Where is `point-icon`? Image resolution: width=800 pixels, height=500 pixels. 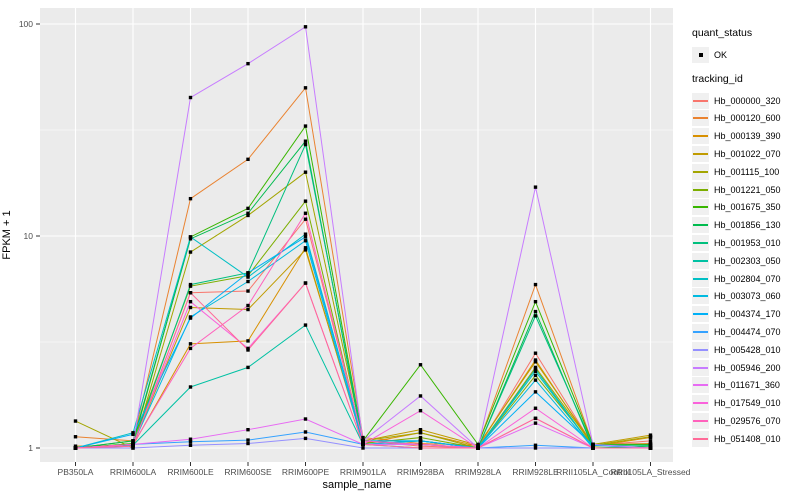
point-icon is located at coordinates (700, 55).